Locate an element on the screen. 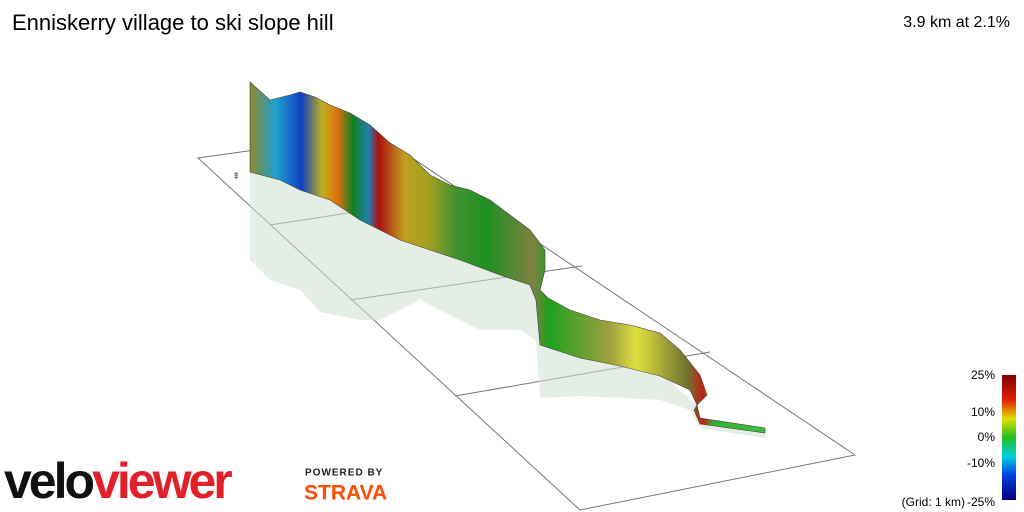 This screenshot has width=1024, height=512. stats: 3.9 km at 2.1% is located at coordinates (956, 22).